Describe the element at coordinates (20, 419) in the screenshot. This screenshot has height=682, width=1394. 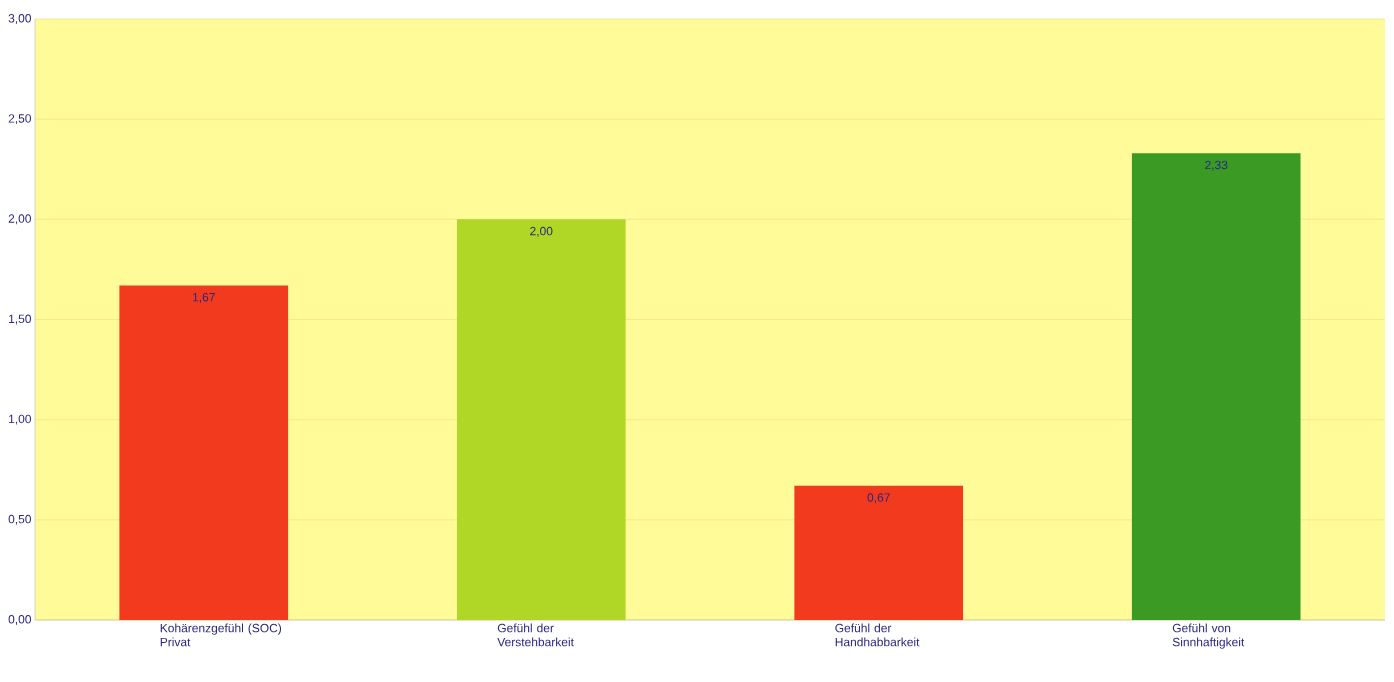
I see `y-tick-label: 1,00` at that location.